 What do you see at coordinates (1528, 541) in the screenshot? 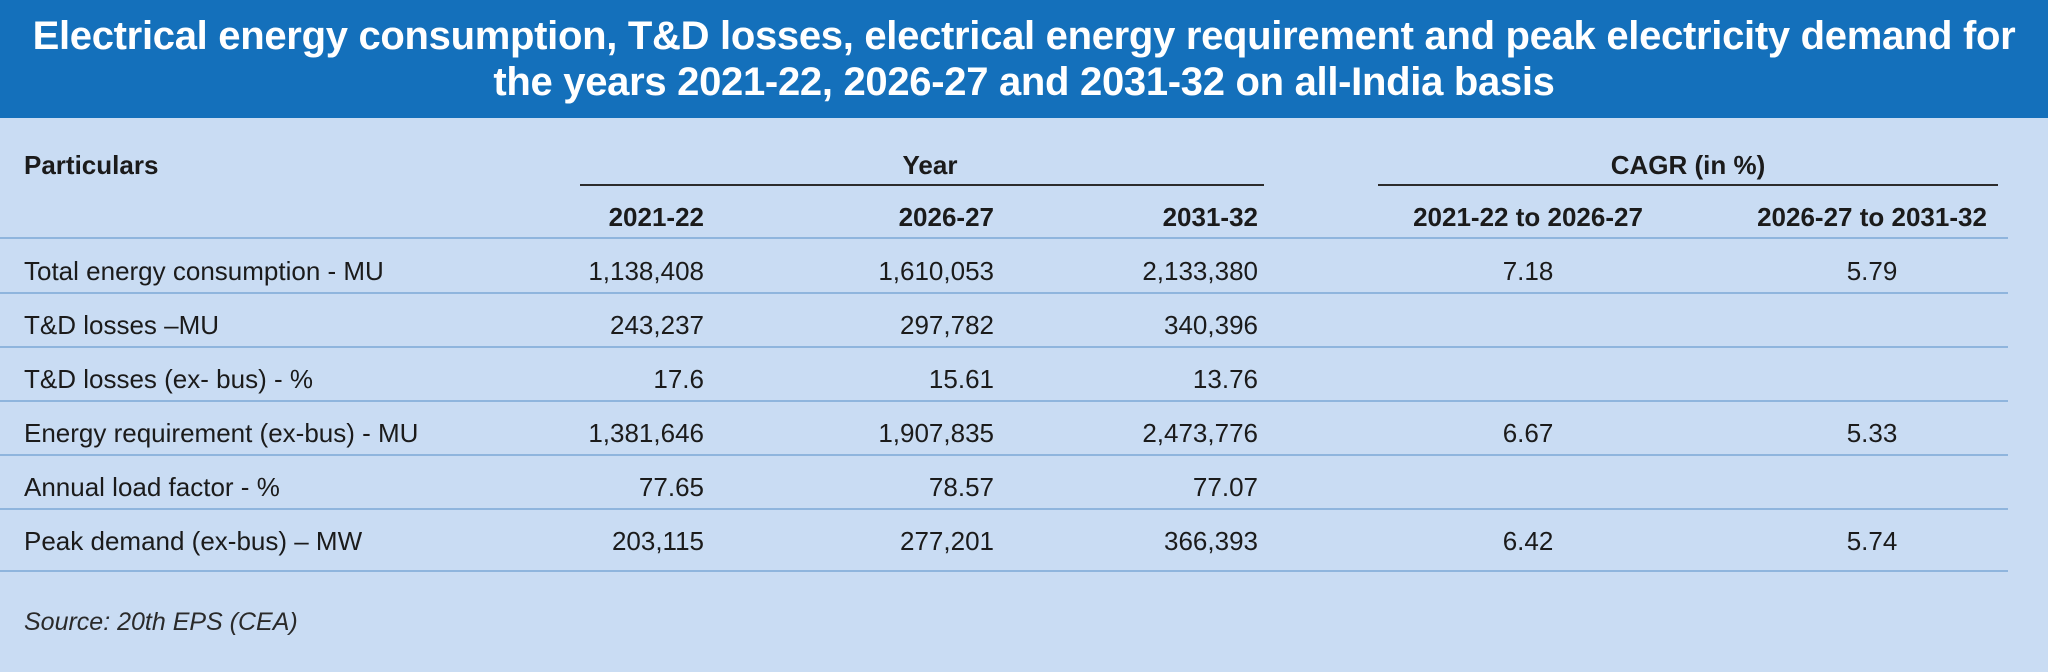
I see `cell-cagr: 6.42` at bounding box center [1528, 541].